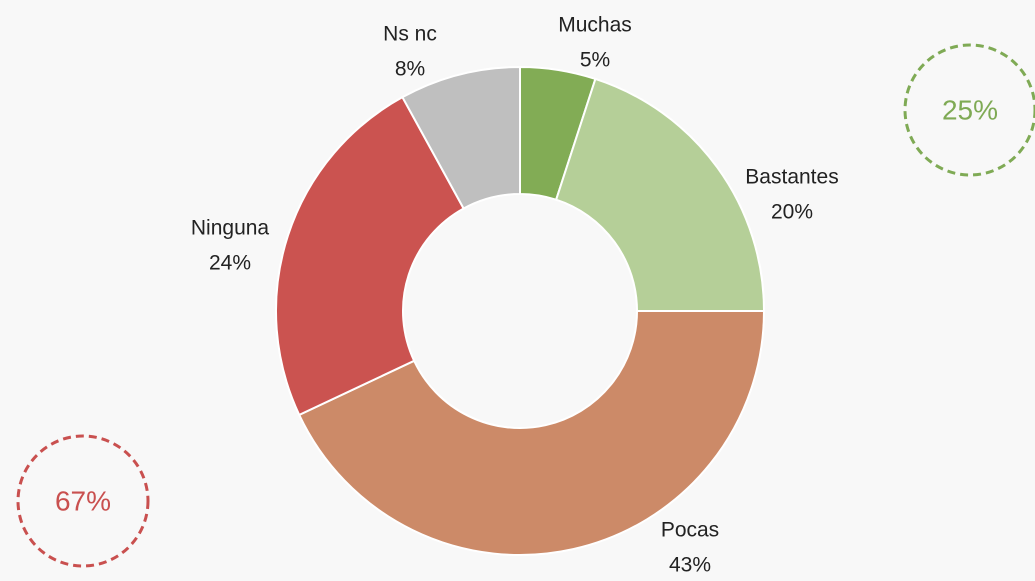 This screenshot has width=1035, height=581. Describe the element at coordinates (690, 565) in the screenshot. I see `segment-value-label: 43%` at that location.